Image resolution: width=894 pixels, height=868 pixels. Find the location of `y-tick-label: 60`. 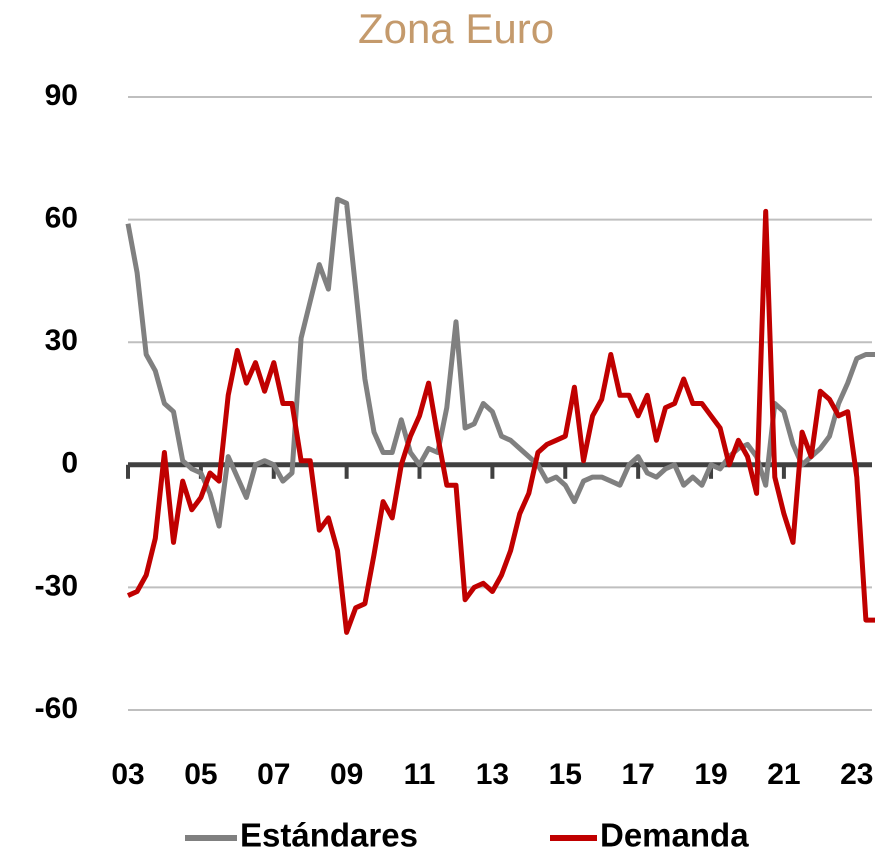

y-tick-label: 60 is located at coordinates (61, 218).